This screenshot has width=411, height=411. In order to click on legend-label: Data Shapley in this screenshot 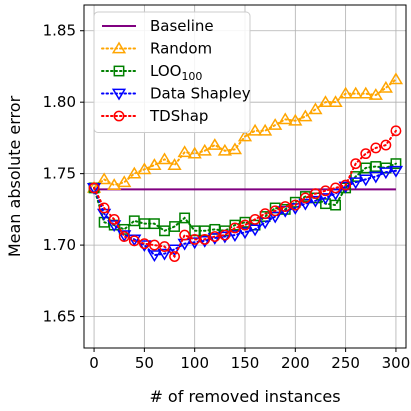, I will do `click(200, 94)`.